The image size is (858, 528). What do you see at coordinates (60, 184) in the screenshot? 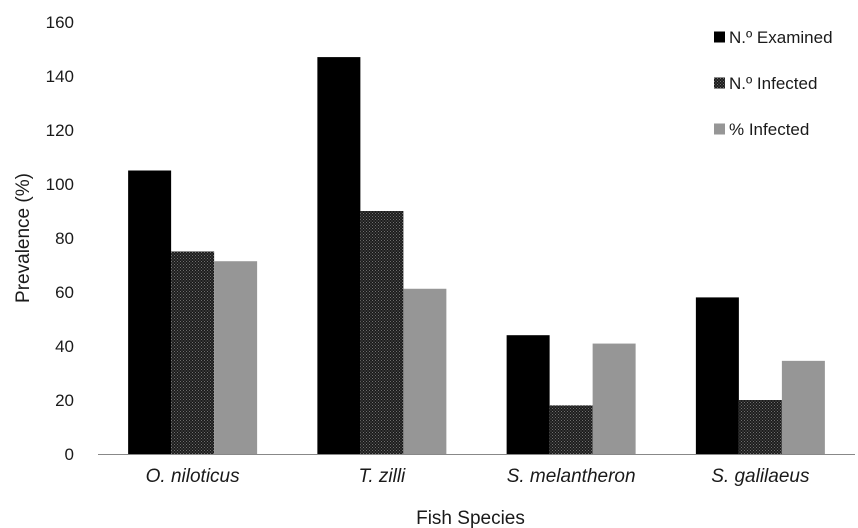
I see `y-tick-label: 100` at bounding box center [60, 184].